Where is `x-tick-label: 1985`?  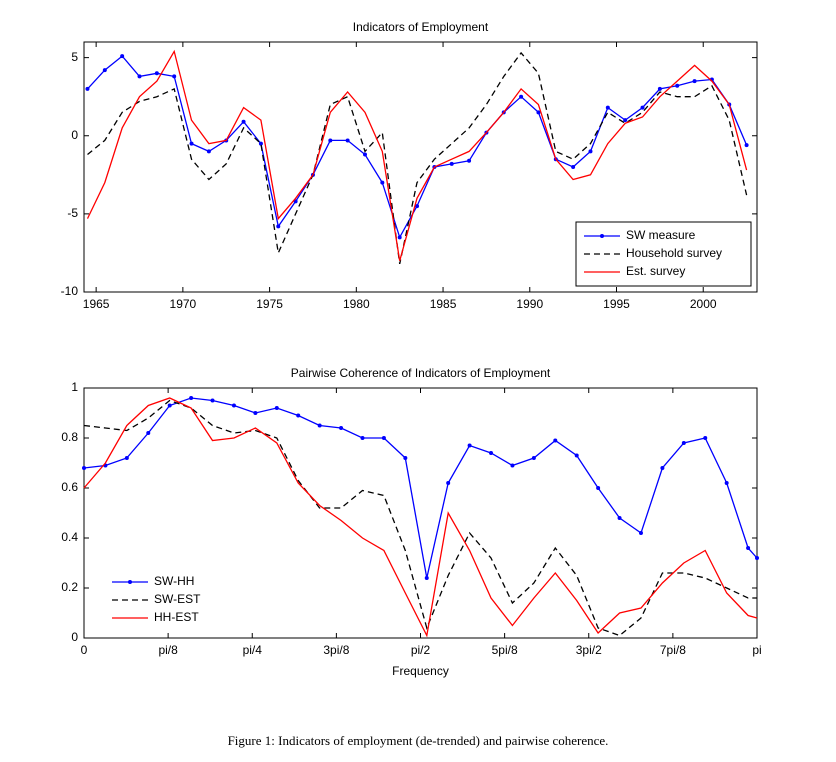
x-tick-label: 1985 is located at coordinates (443, 304).